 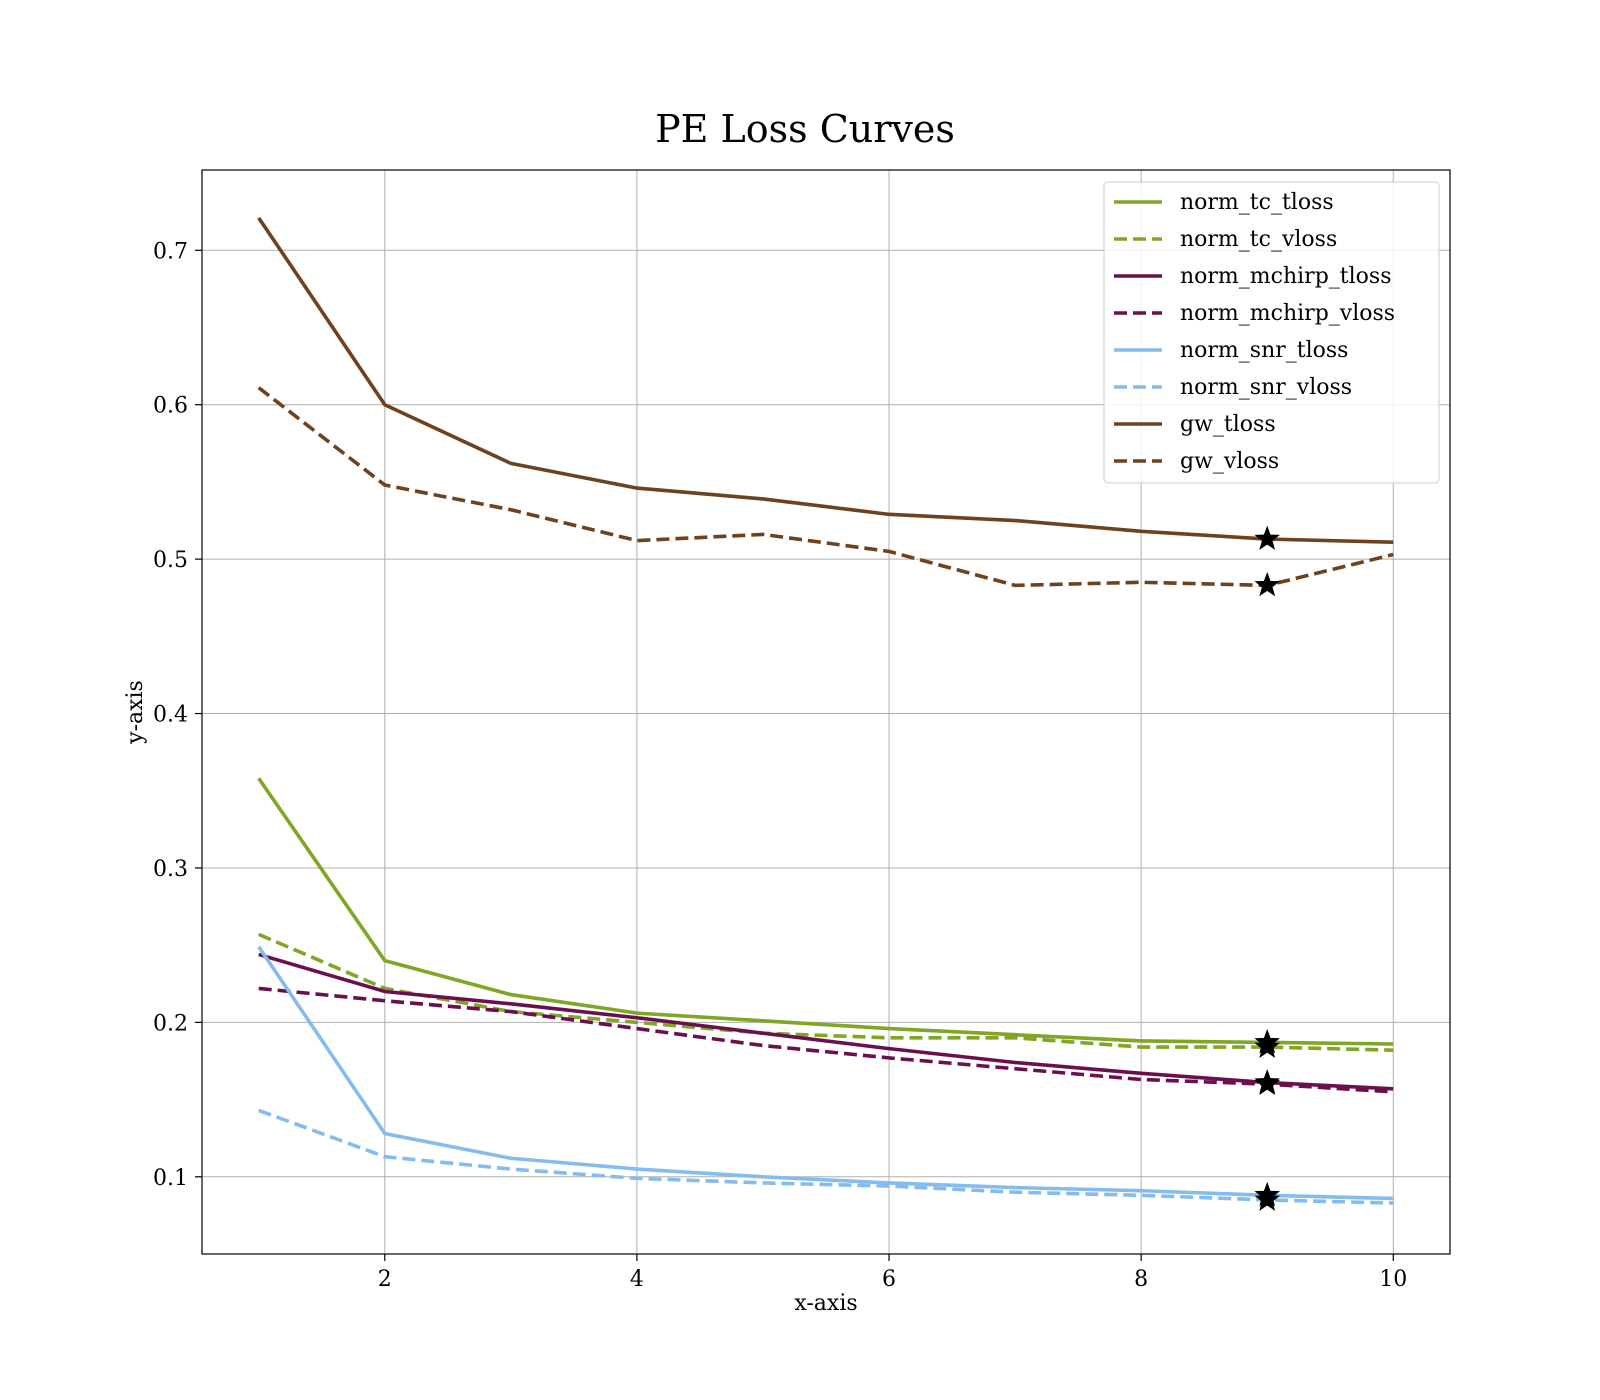 I want to click on legend-label-norm_mchirp_vloss: norm_mchirp_vloss, so click(x=1287, y=313).